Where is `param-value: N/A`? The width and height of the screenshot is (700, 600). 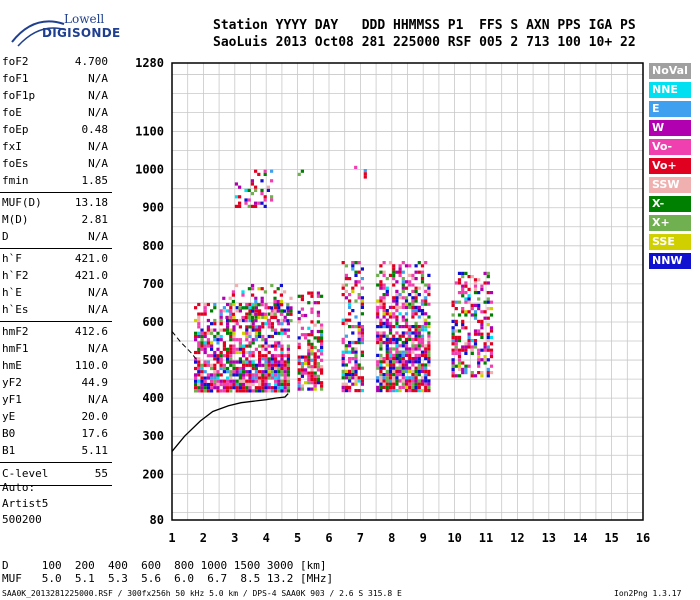
param-value: N/A is located at coordinates (98, 163).